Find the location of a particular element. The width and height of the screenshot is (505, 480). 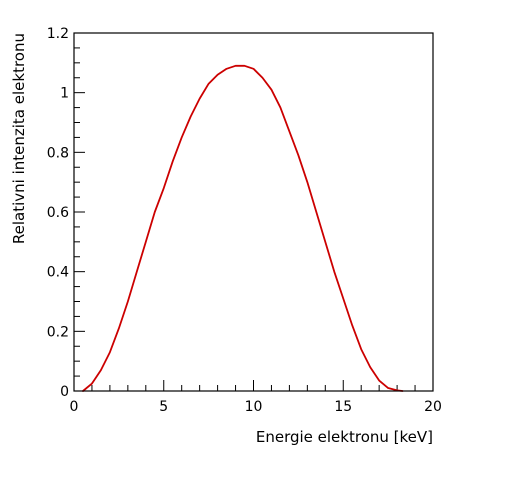

x-tick-label: 15 is located at coordinates (343, 407).